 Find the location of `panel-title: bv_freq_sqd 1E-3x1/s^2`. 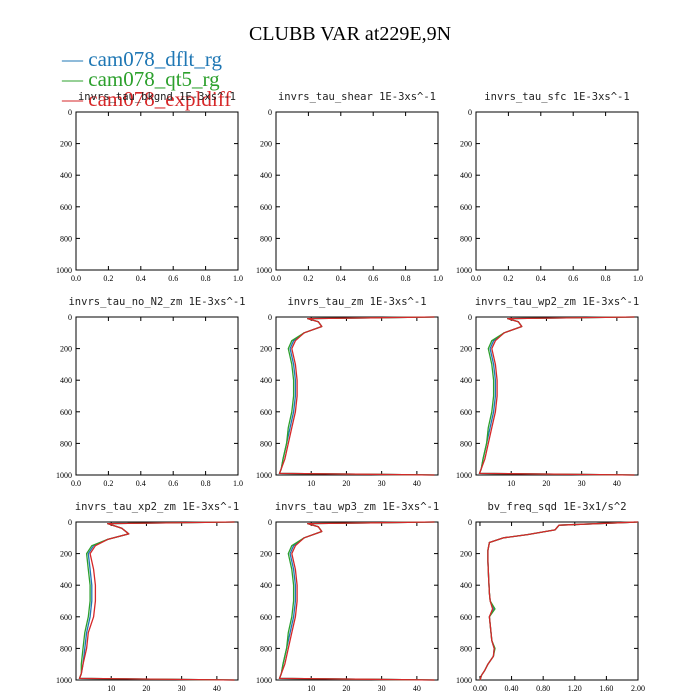

panel-title: bv_freq_sqd 1E-3x1/s^2 is located at coordinates (556, 507).